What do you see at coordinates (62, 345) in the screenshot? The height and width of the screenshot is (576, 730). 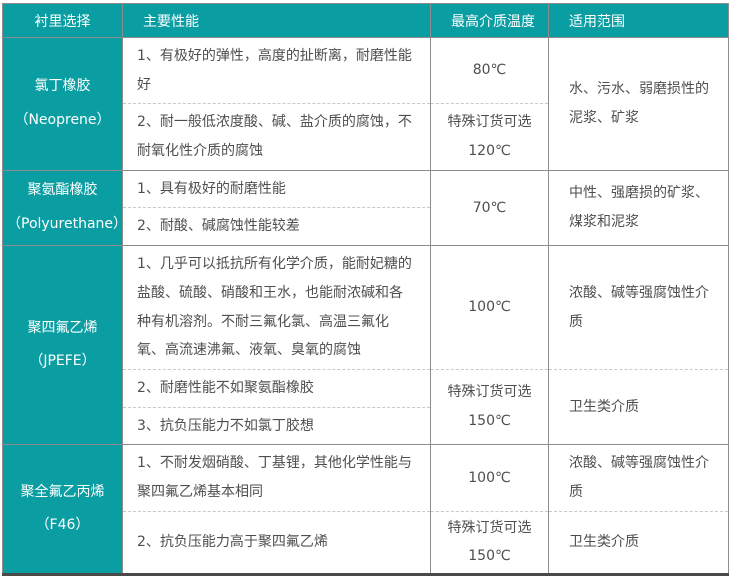 I see `lining-name-ptfe: 聚四氟乙烯 （JPEFE）` at bounding box center [62, 345].